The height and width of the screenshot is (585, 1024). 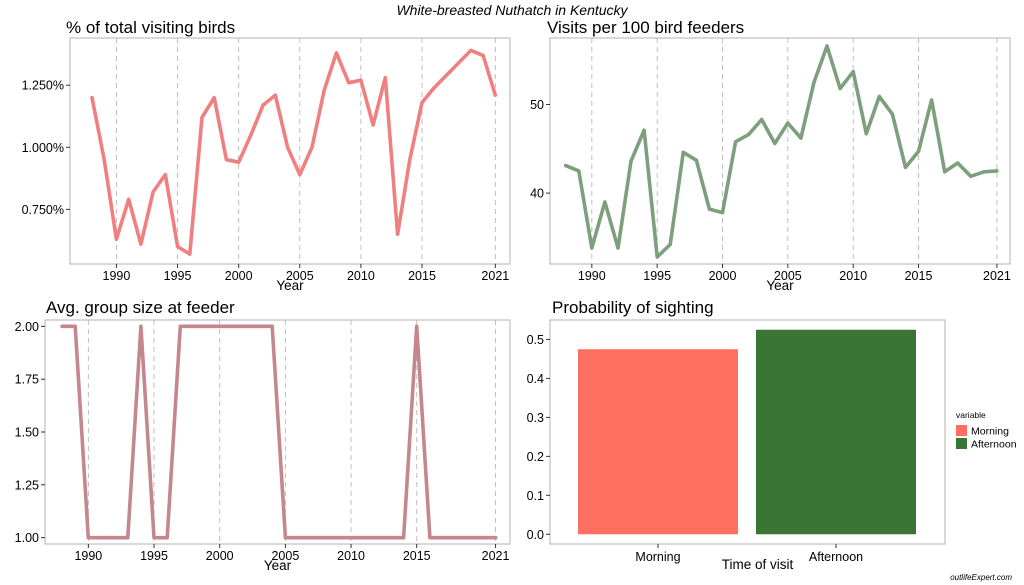 What do you see at coordinates (981, 577) in the screenshot?
I see `credit-text: outlifeExpert.com` at bounding box center [981, 577].